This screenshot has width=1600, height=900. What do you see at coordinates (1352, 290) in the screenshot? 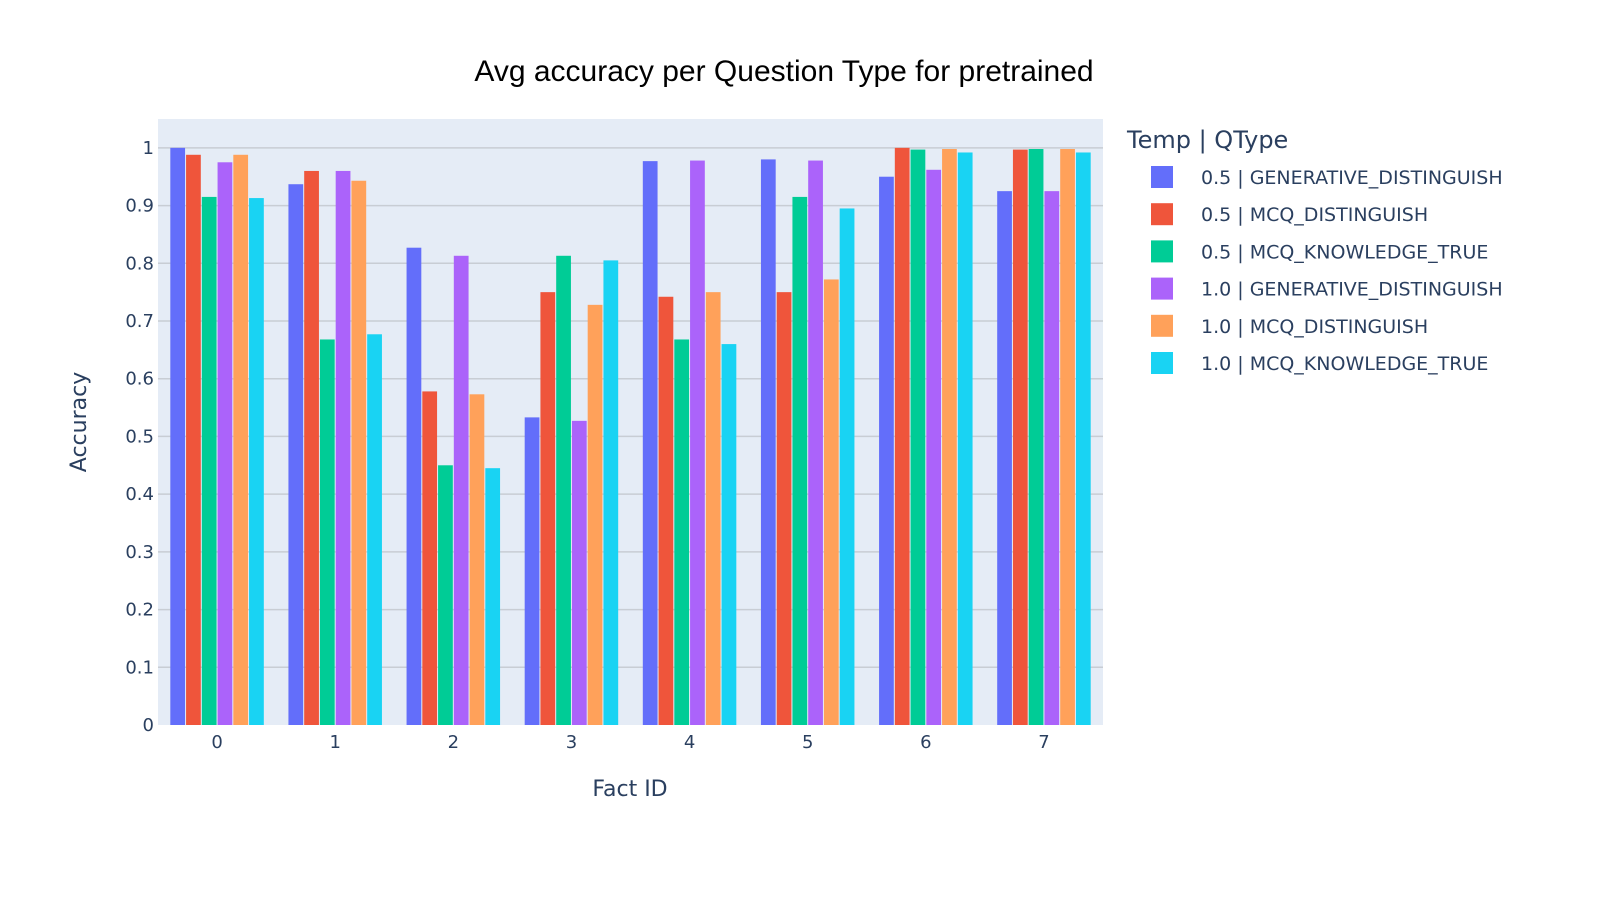
I see `legend-label: 1.0 | GENERATIVE_DISTINGUISH` at bounding box center [1352, 290].